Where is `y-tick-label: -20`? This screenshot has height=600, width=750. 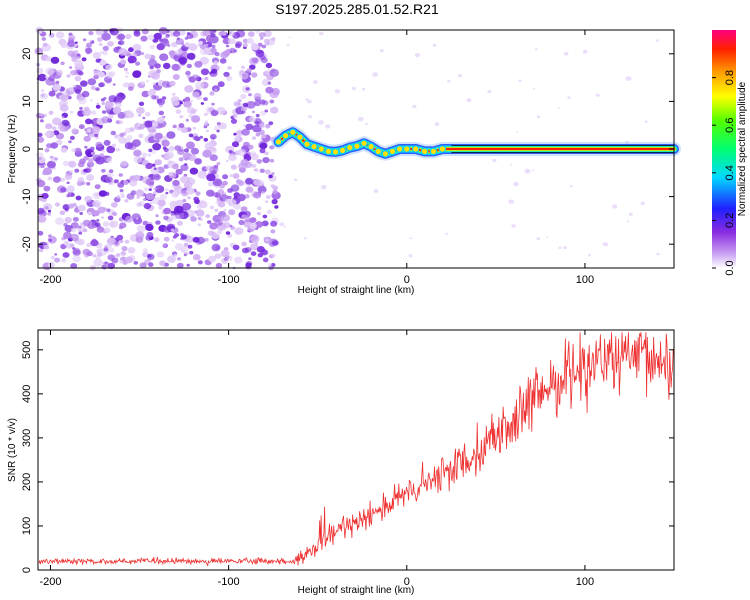 y-tick-label: -20 is located at coordinates (27, 244).